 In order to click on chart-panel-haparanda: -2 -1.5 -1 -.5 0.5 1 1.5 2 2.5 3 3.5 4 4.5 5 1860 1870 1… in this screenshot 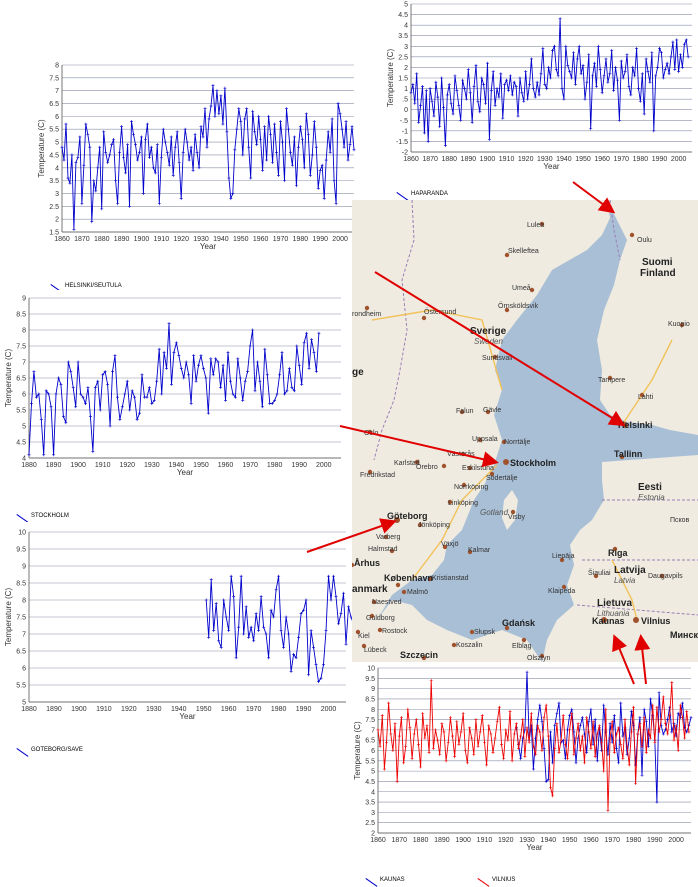, I will do `click(540, 86)`.